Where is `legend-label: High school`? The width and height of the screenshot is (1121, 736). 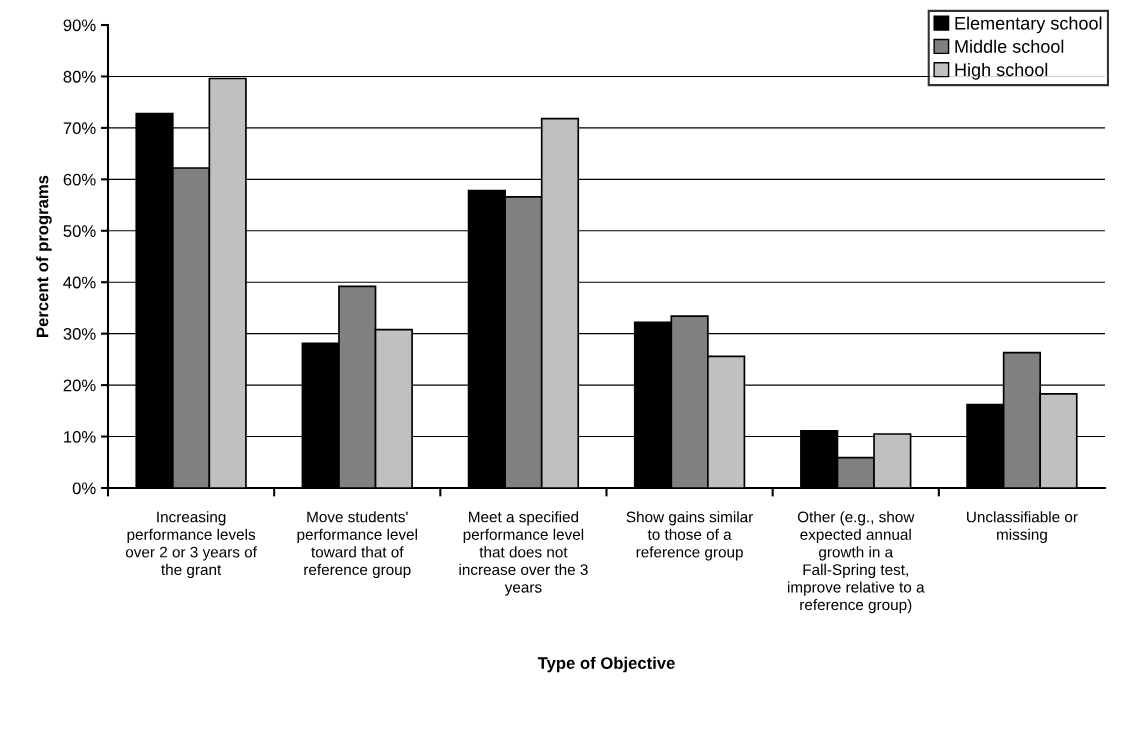
legend-label: High school is located at coordinates (1001, 71).